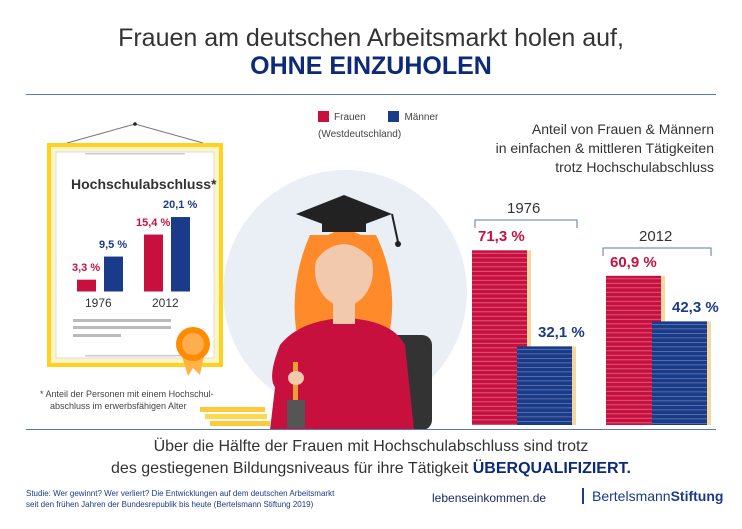 This screenshot has height=529, width=742. What do you see at coordinates (421, 117) in the screenshot?
I see `legend-men: Männer` at bounding box center [421, 117].